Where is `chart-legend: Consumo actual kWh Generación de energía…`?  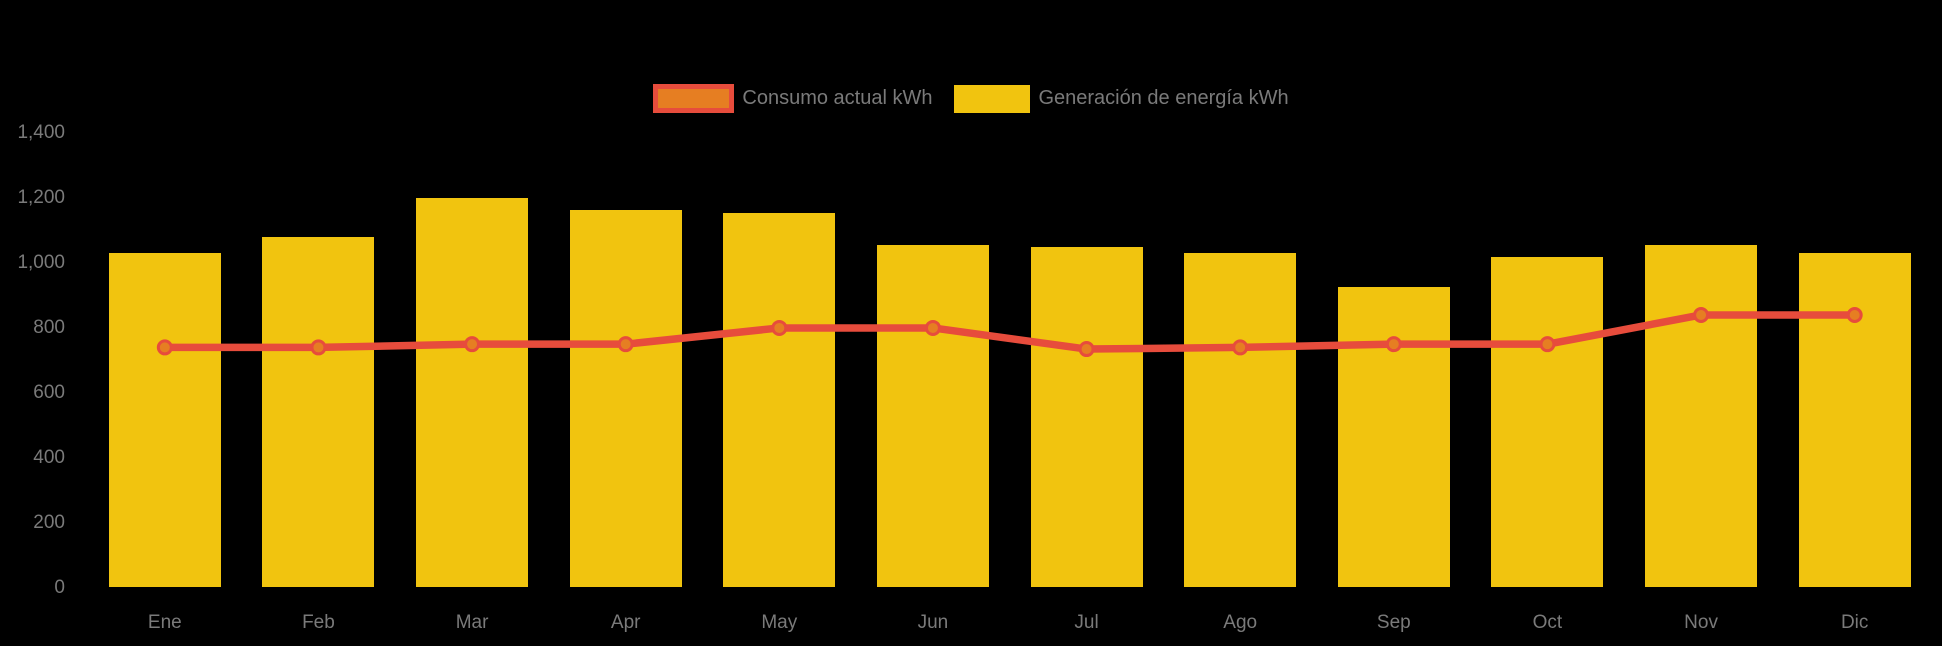
chart-legend: Consumo actual kWh Generación de energía… is located at coordinates (971, 98).